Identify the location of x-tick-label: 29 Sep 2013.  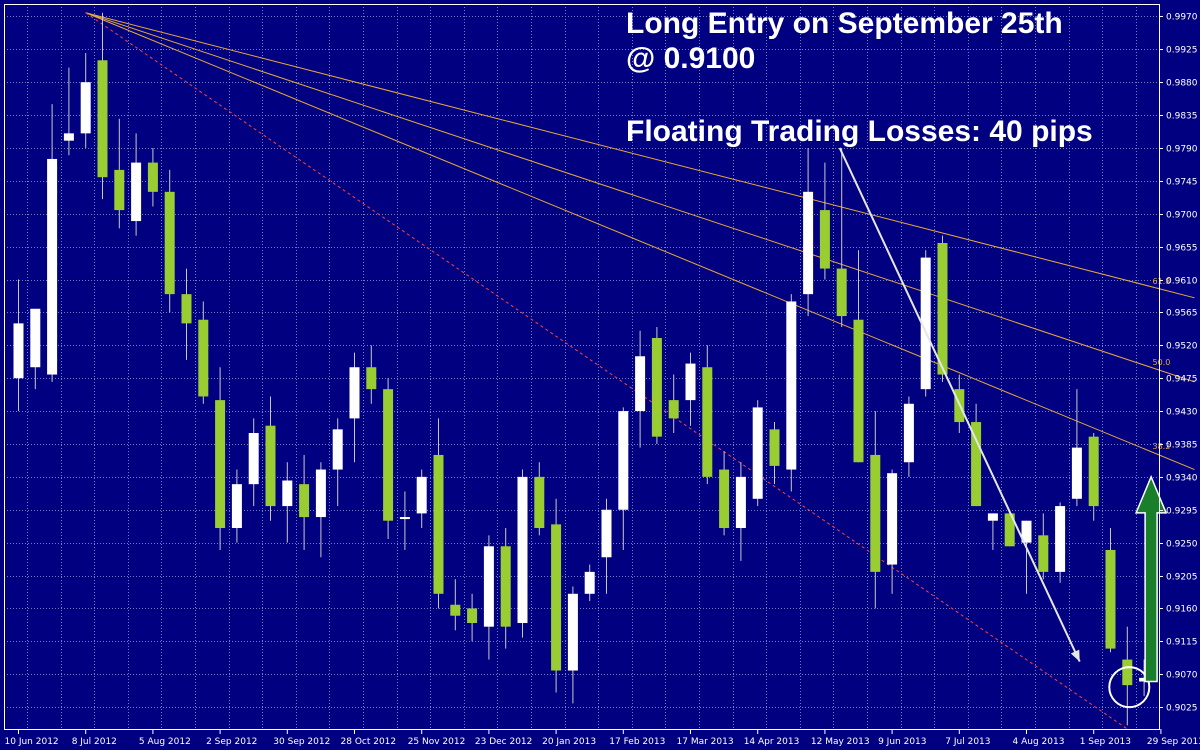
(1173, 742).